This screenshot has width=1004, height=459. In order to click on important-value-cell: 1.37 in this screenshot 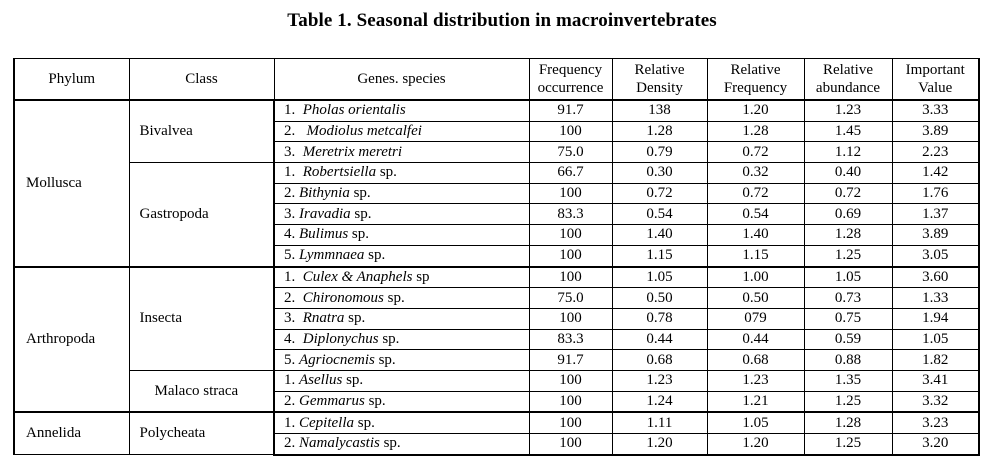, I will do `click(935, 214)`.